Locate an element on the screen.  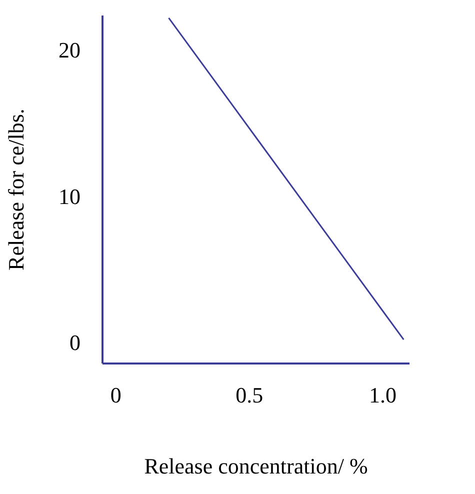
y-axis-title: Release for ce/lbs. is located at coordinates (16, 189).